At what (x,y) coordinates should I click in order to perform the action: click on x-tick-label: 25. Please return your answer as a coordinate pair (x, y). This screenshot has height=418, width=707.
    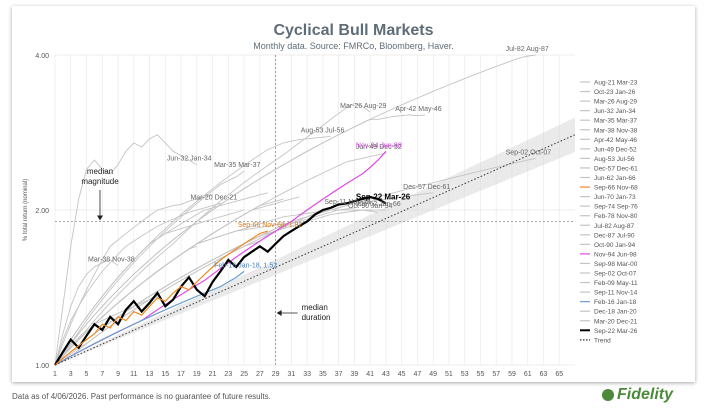
    Looking at the image, I should click on (244, 374).